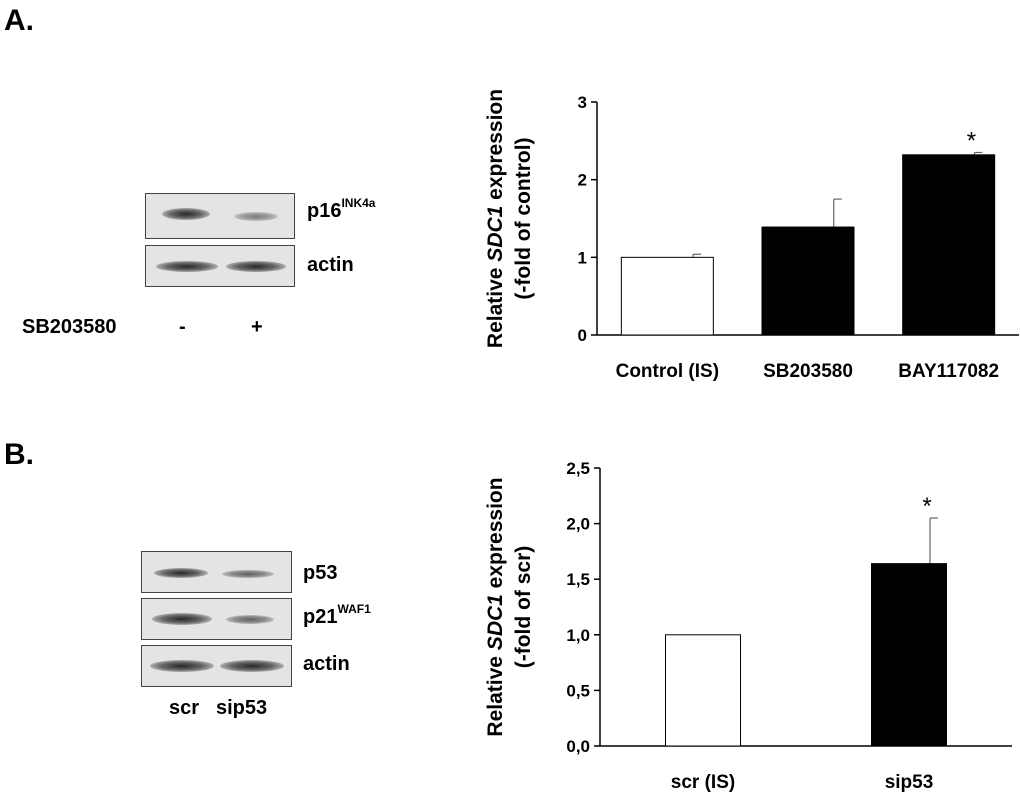 The height and width of the screenshot is (794, 1020). I want to click on blot-b-actin-strip, so click(216, 666).